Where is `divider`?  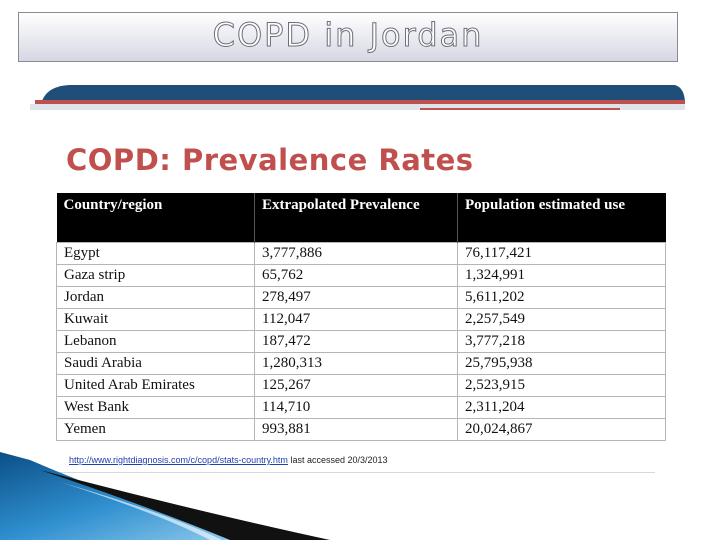 divider is located at coordinates (357, 472).